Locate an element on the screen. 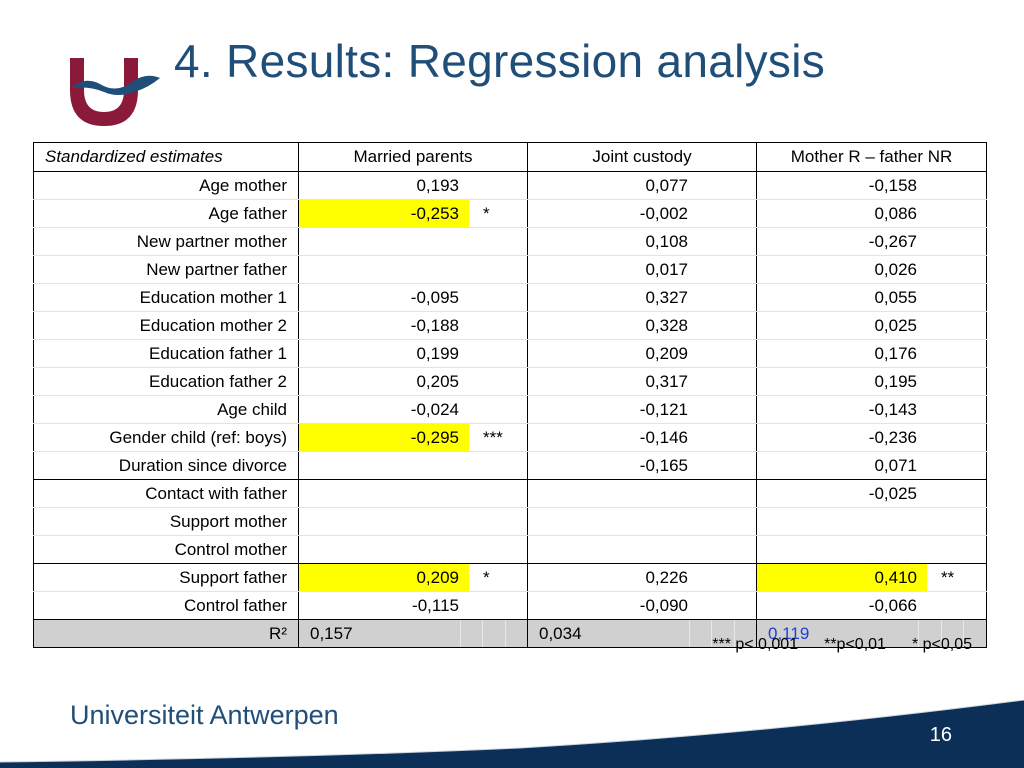 Image resolution: width=1024 pixels, height=768 pixels. significance-stars: ** is located at coordinates (948, 577).